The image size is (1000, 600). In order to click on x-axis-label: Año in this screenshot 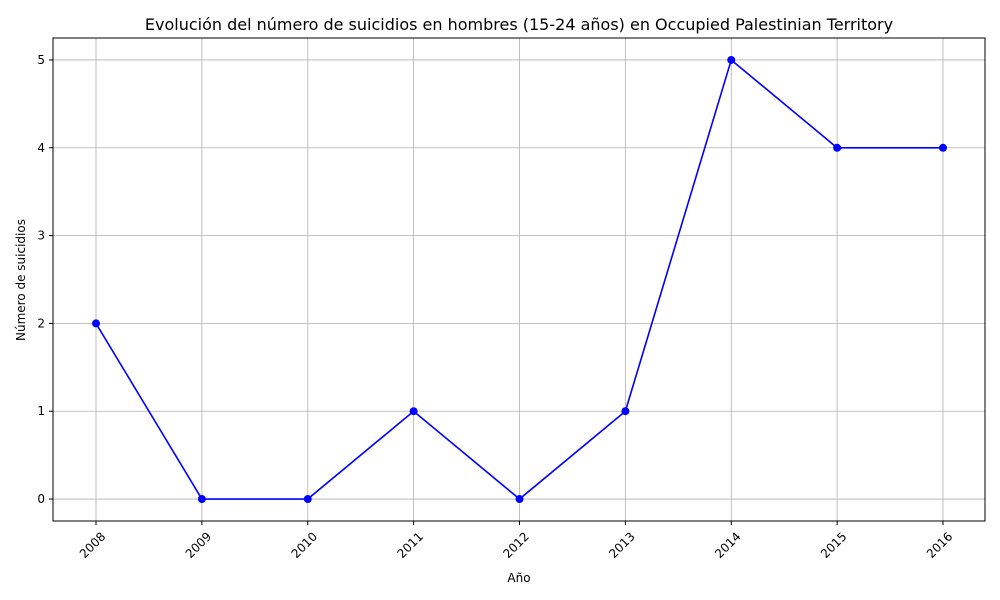, I will do `click(518, 578)`.